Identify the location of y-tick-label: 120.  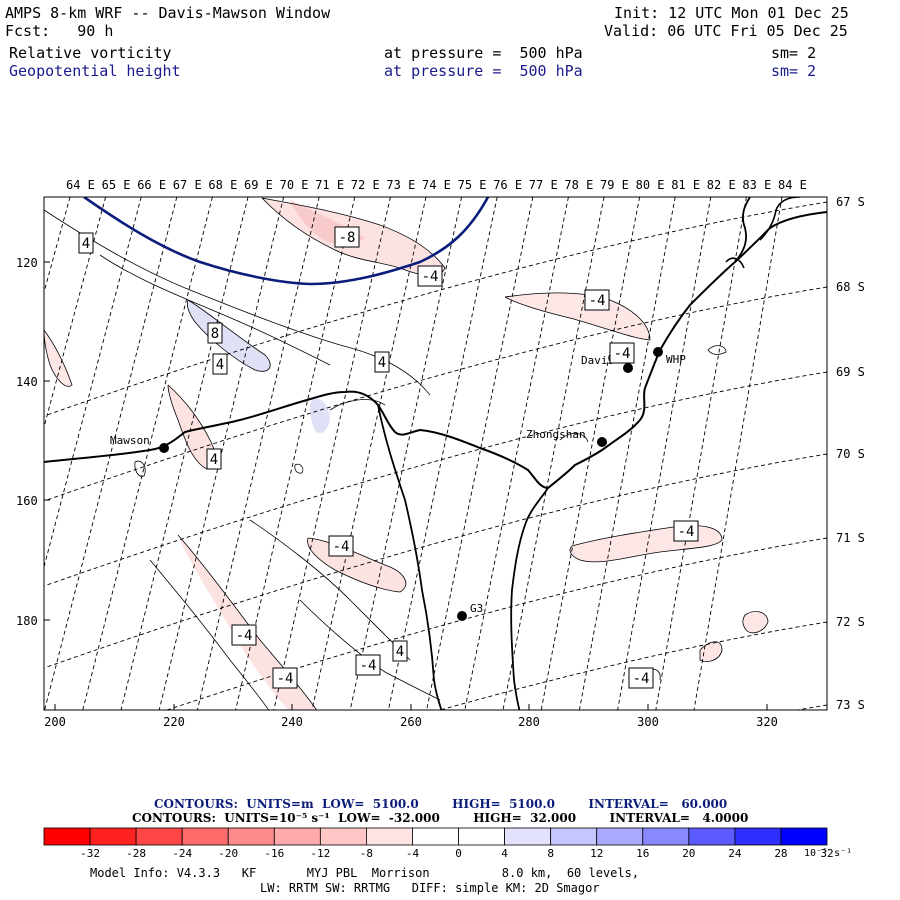
(27, 263).